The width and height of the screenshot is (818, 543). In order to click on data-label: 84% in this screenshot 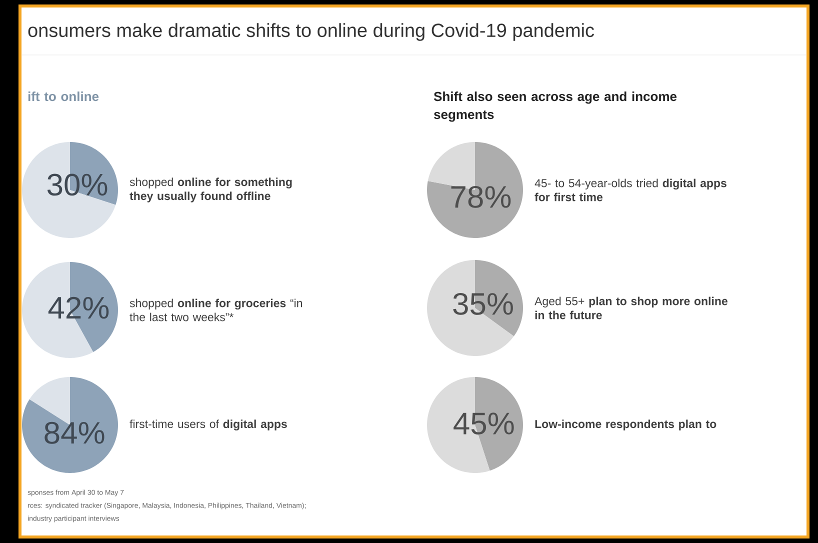, I will do `click(74, 433)`.